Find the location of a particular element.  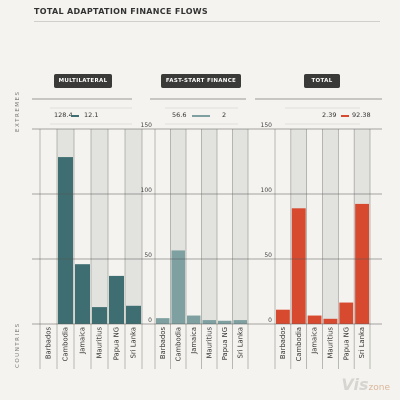

page-title: TOTAL ADAPTATION FINANCE FLOWS is located at coordinates (121, 11).